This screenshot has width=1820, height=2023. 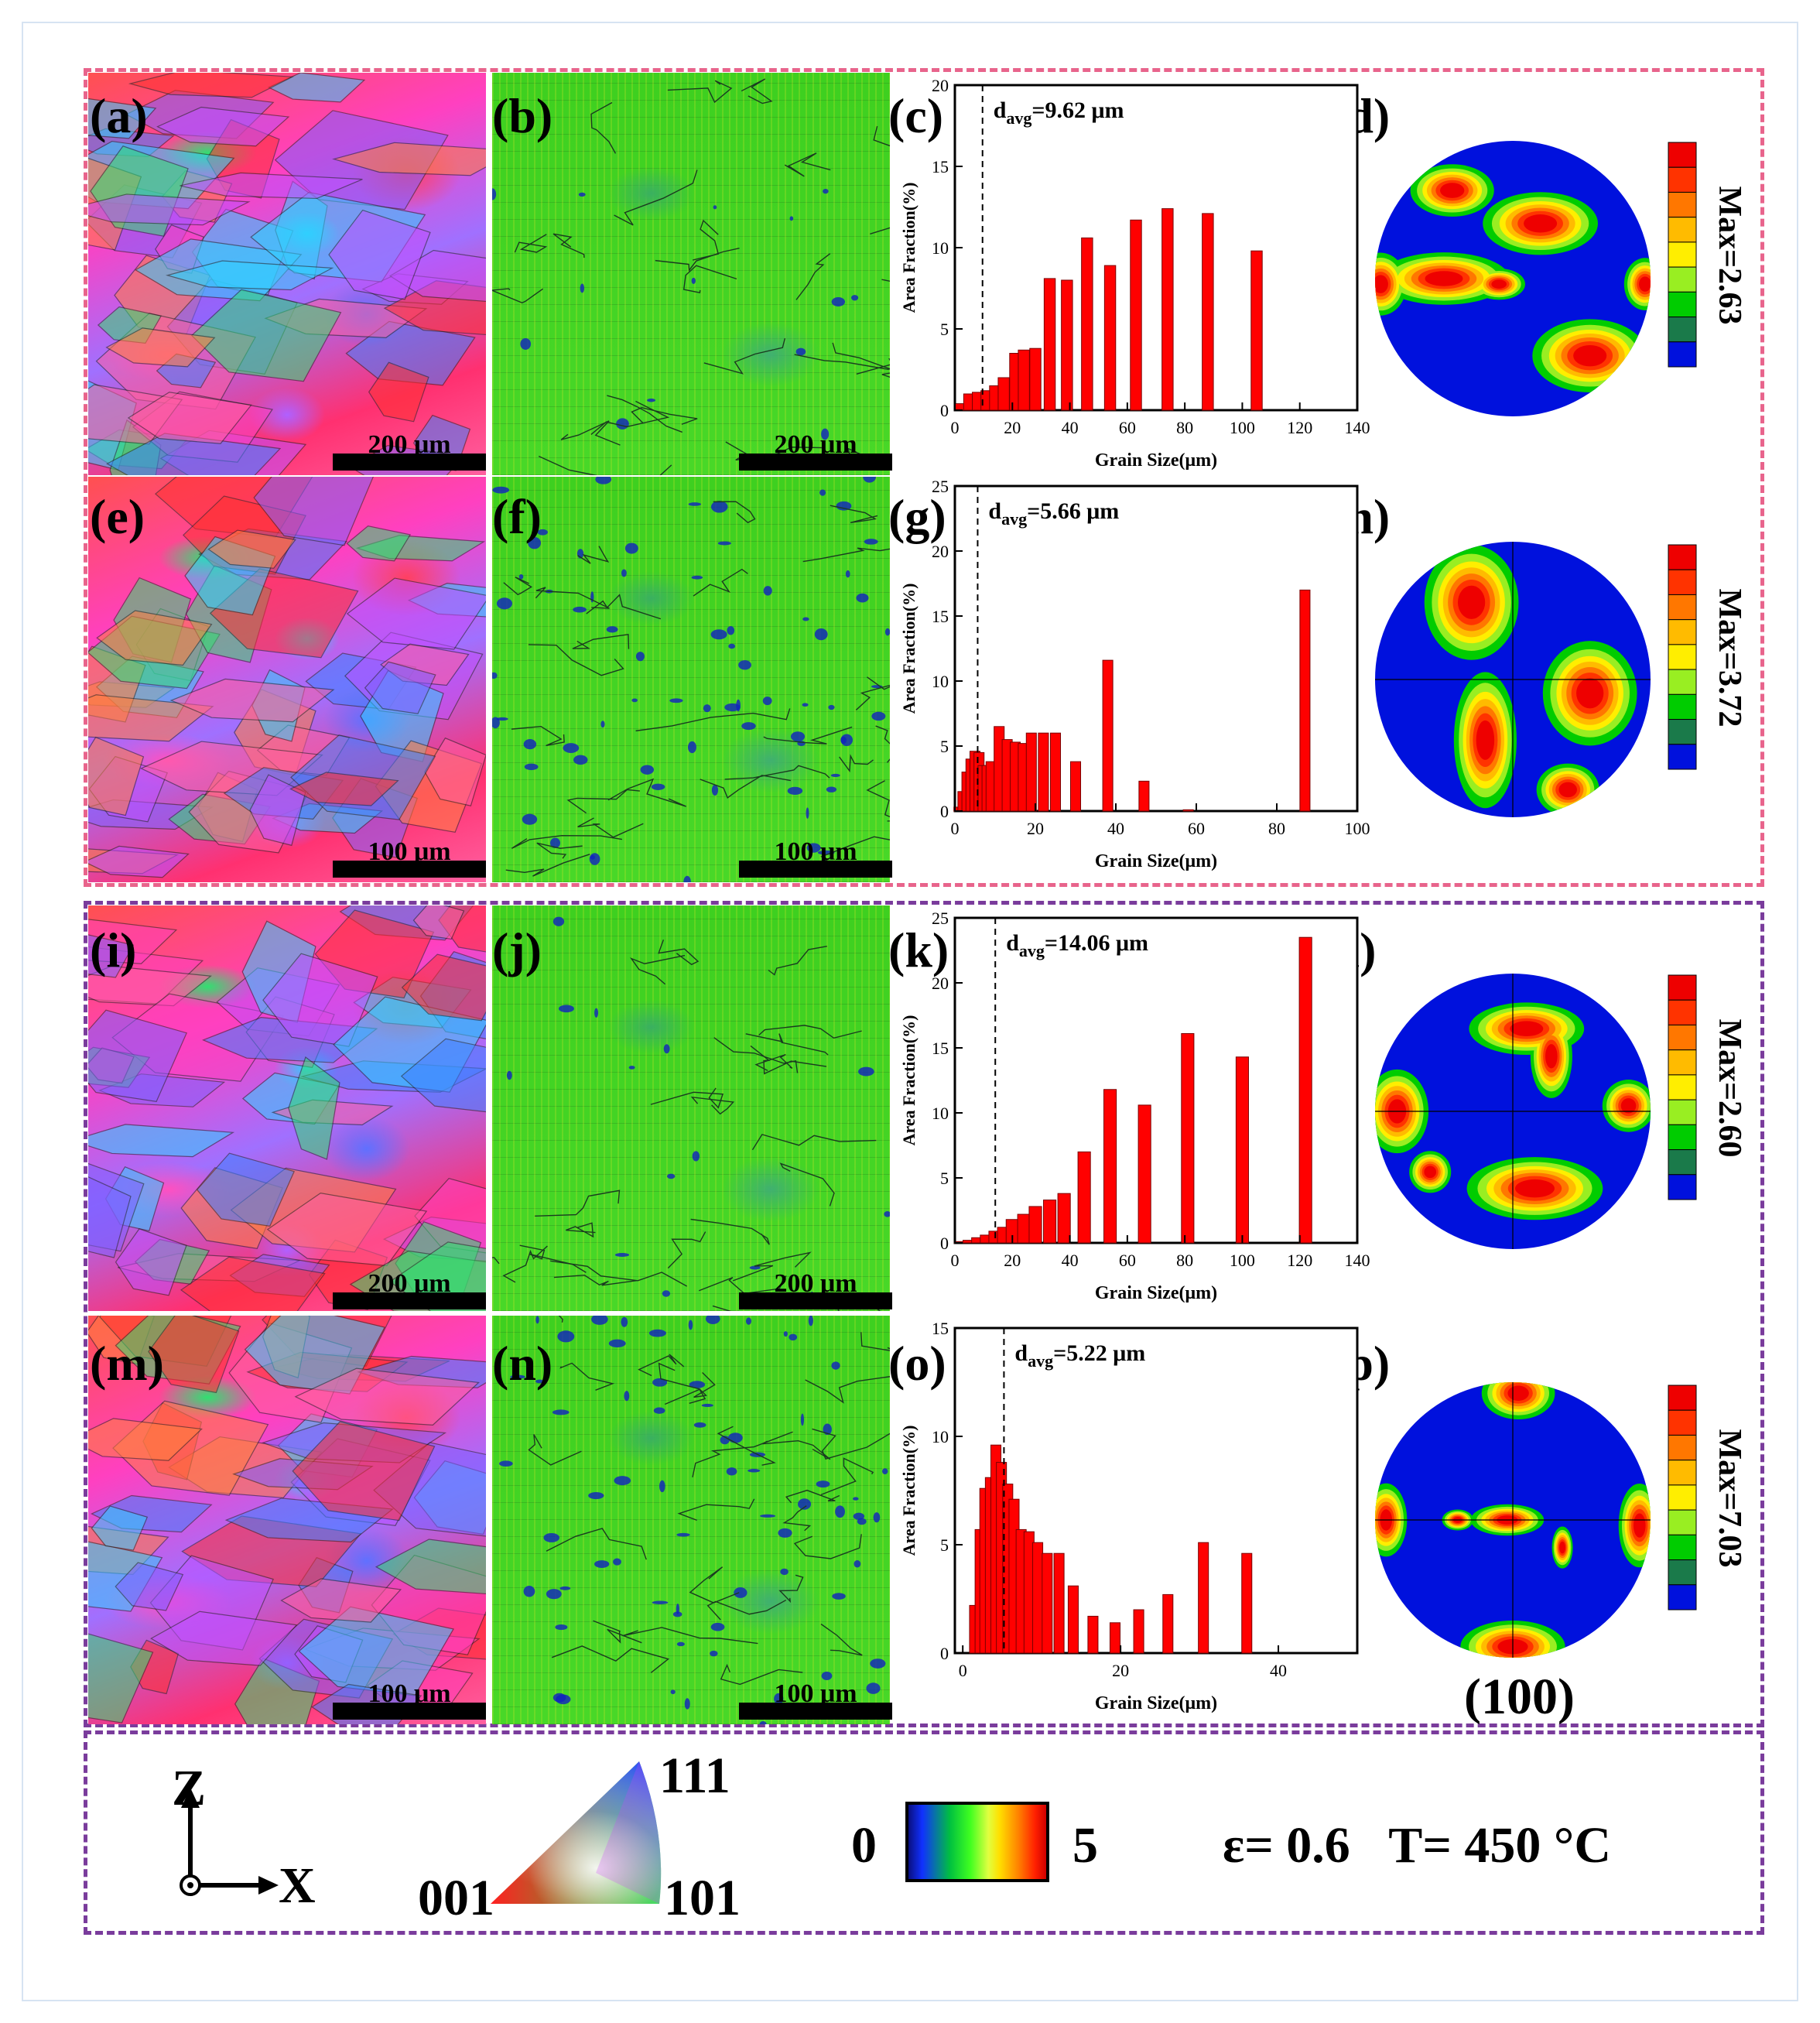 What do you see at coordinates (1085, 1846) in the screenshot?
I see `kam-max-label: 5` at bounding box center [1085, 1846].